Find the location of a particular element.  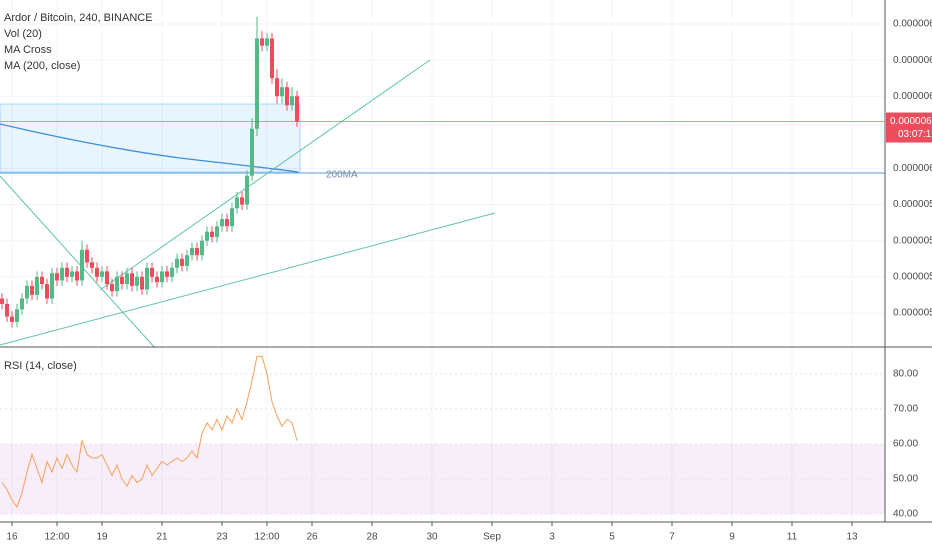

annotation: 200MA is located at coordinates (342, 175).